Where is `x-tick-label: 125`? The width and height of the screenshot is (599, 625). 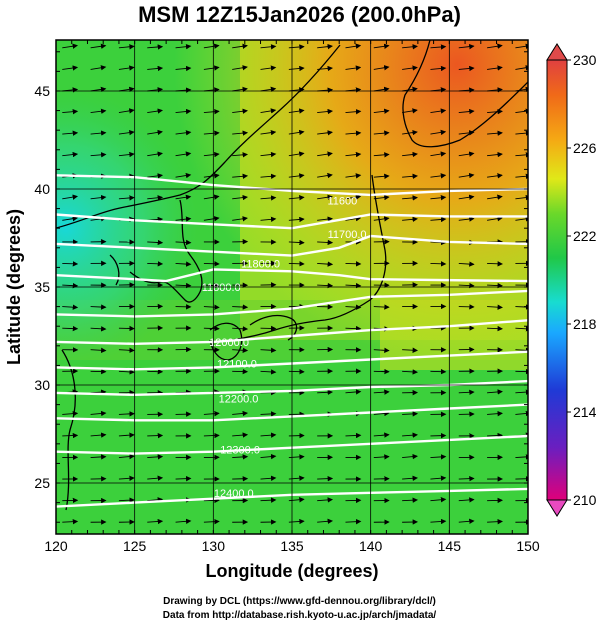
x-tick-label: 125 is located at coordinates (135, 546).